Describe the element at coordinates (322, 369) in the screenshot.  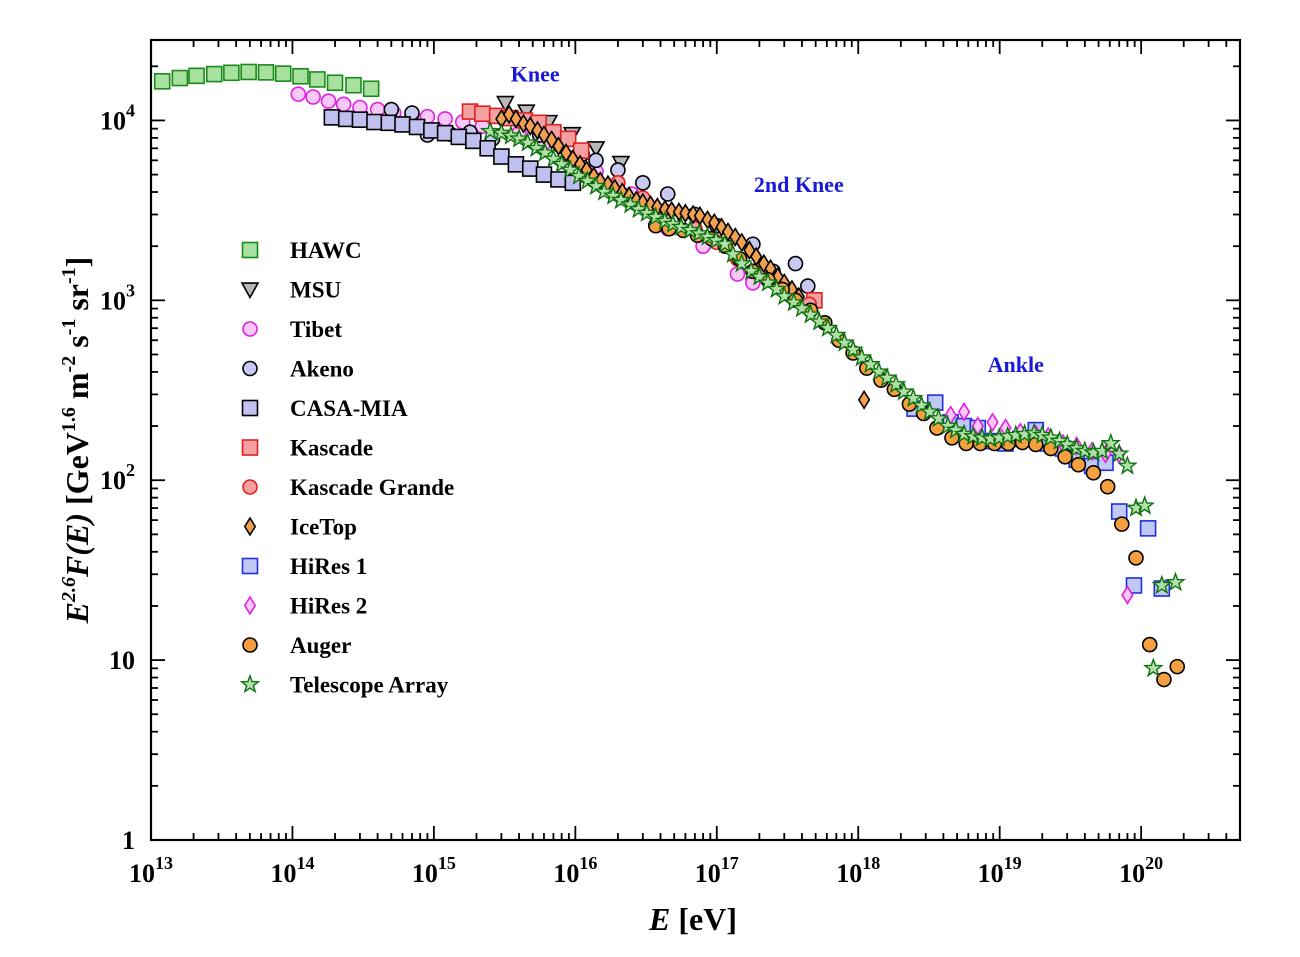
I see `legend-label: Akeno` at that location.